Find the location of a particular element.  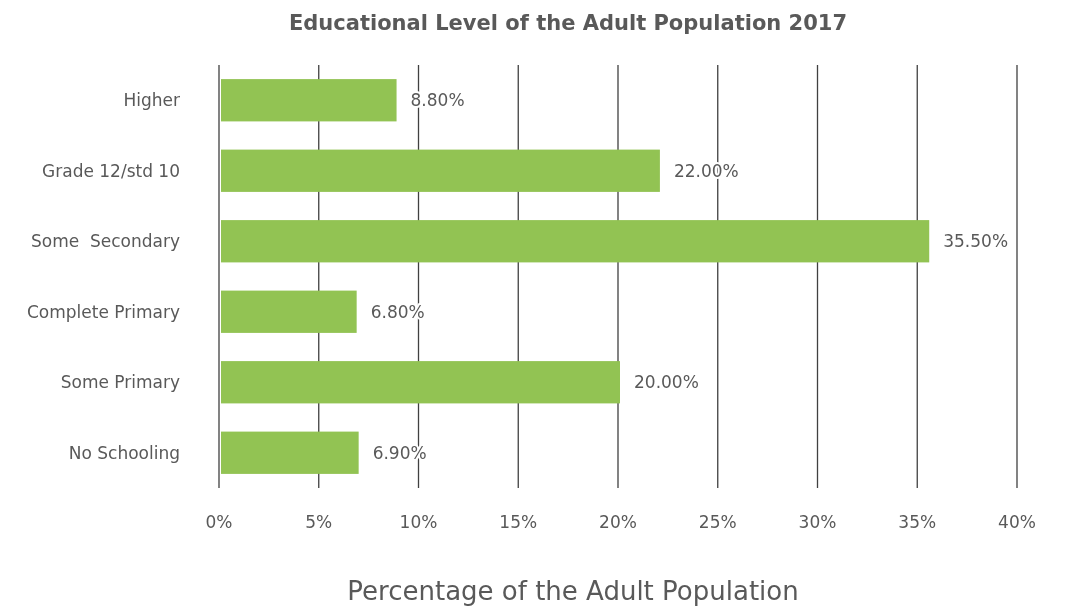

y-tick-label: Some Primary is located at coordinates (120, 382).